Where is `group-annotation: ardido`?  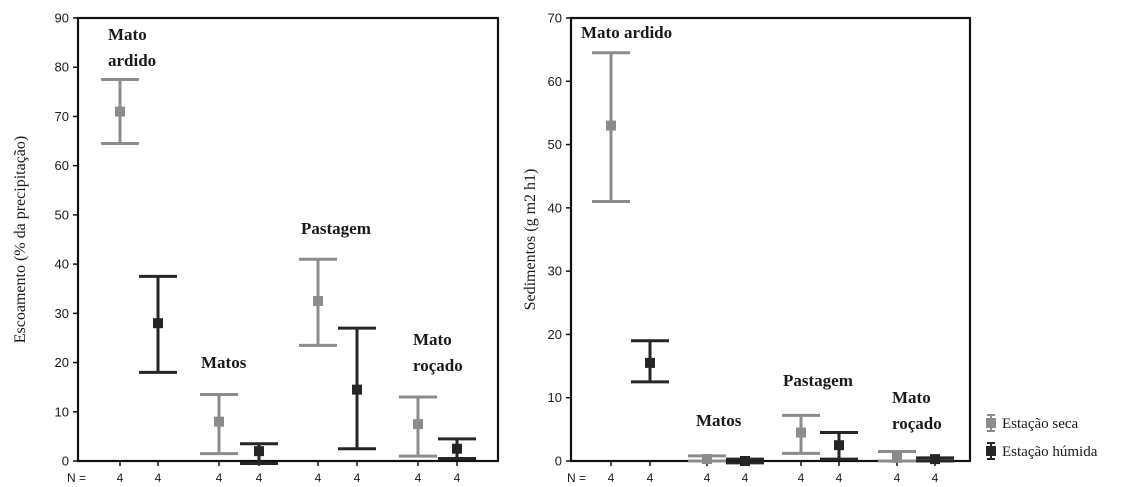 group-annotation: ardido is located at coordinates (132, 60).